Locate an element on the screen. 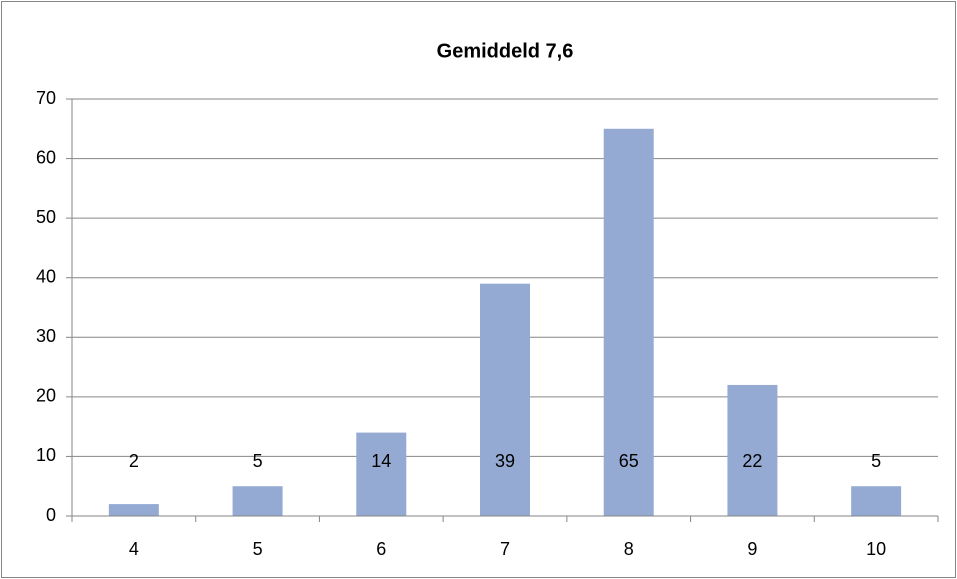  data-label: 22 is located at coordinates (752, 461).